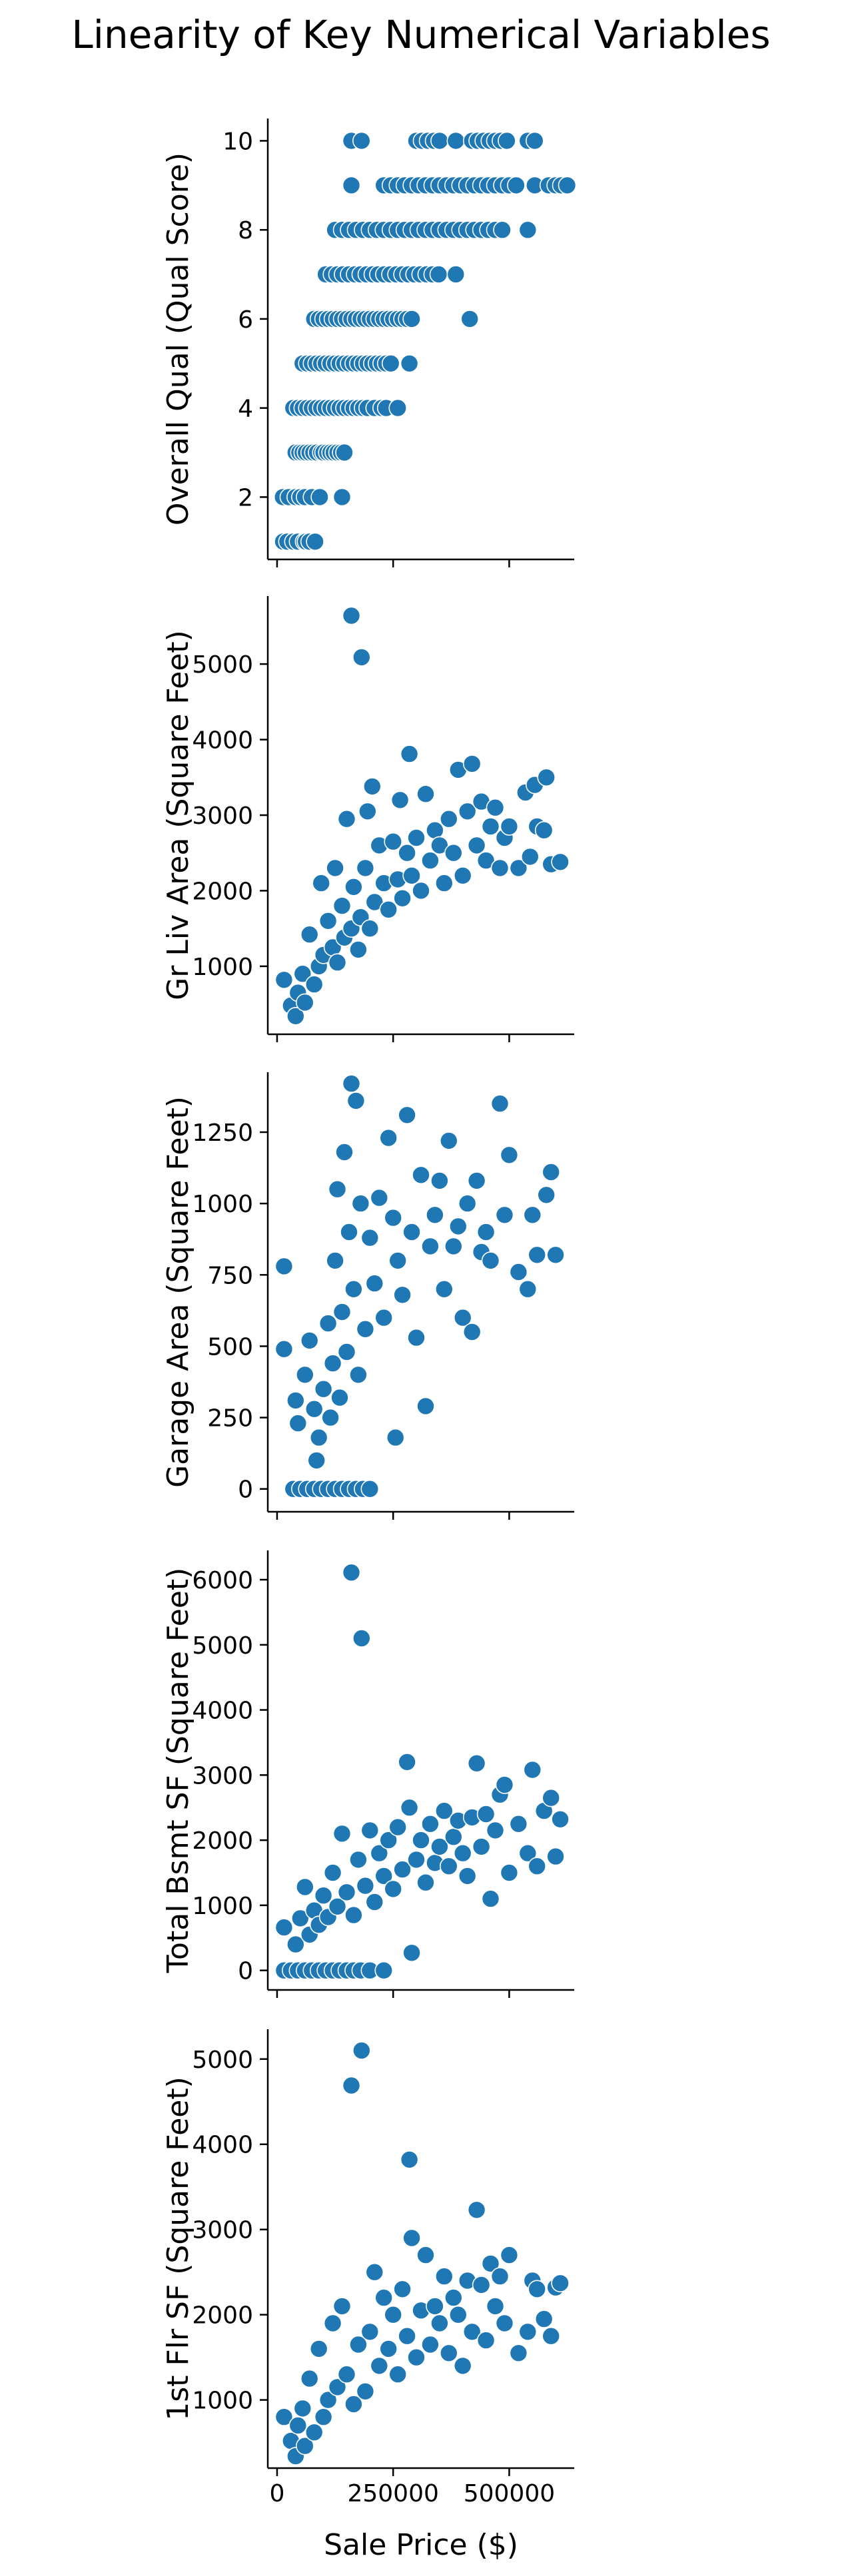 This screenshot has height=2576, width=842. Describe the element at coordinates (420, 34) in the screenshot. I see `figure-title: Linearity of Key Numerical Variables` at that location.